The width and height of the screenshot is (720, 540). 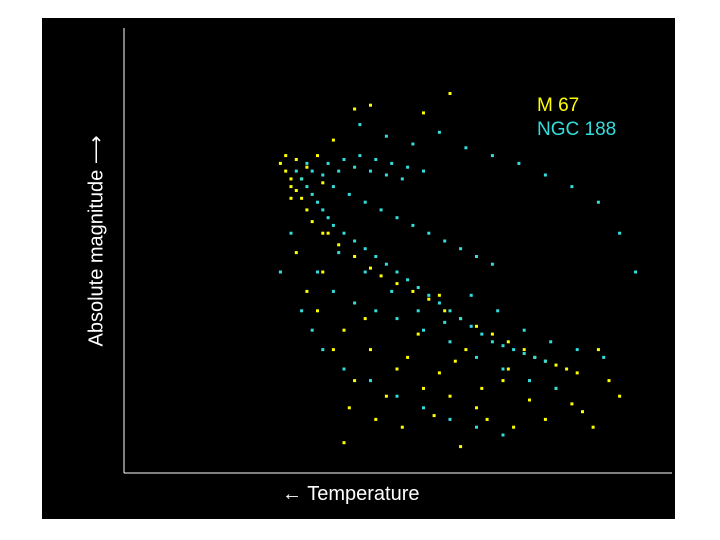 What do you see at coordinates (558, 105) in the screenshot?
I see `legend-entry-m67: M 67` at bounding box center [558, 105].